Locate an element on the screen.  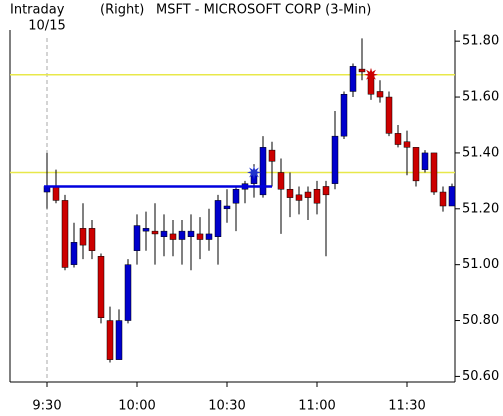
x-tick-label: 10:30 is located at coordinates (226, 406).